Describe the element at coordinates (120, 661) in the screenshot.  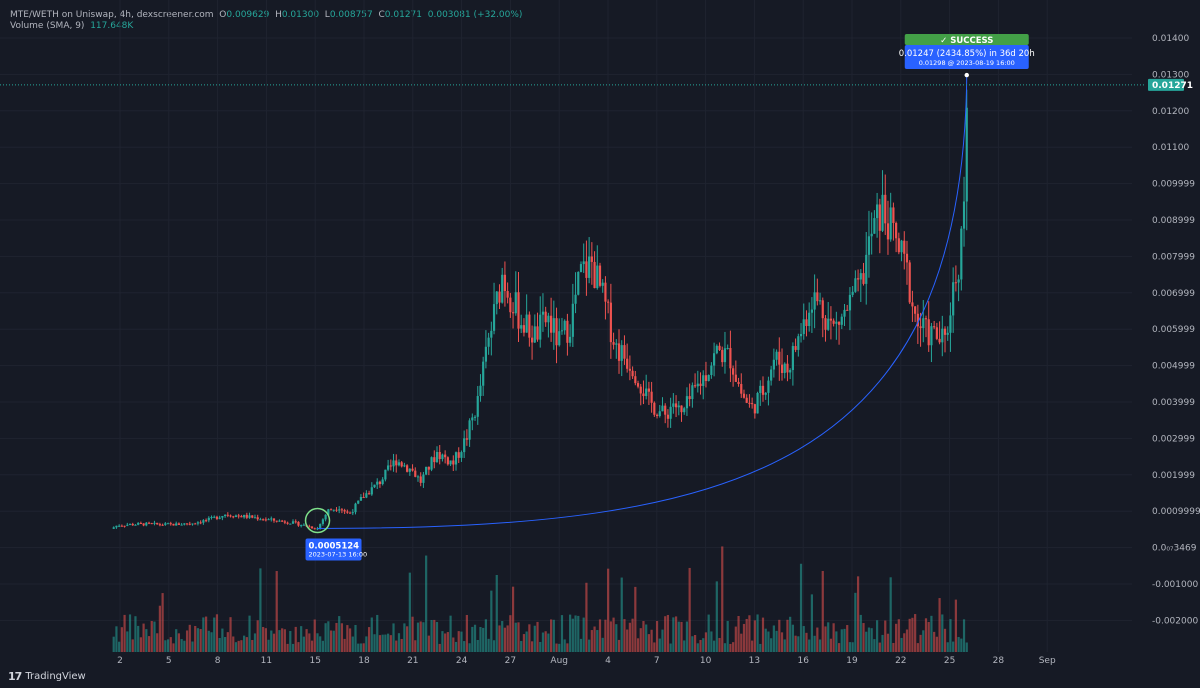
I see `time-tick-label: 2` at that location.